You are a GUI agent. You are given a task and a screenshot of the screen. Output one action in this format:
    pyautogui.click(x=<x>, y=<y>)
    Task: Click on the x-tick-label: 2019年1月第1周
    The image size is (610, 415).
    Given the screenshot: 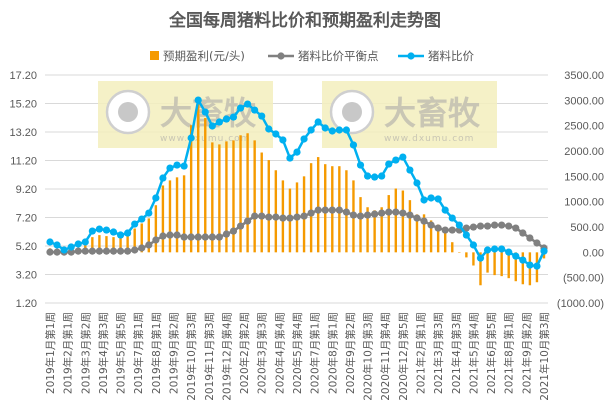 What is the action you would take?
    pyautogui.click(x=50, y=353)
    